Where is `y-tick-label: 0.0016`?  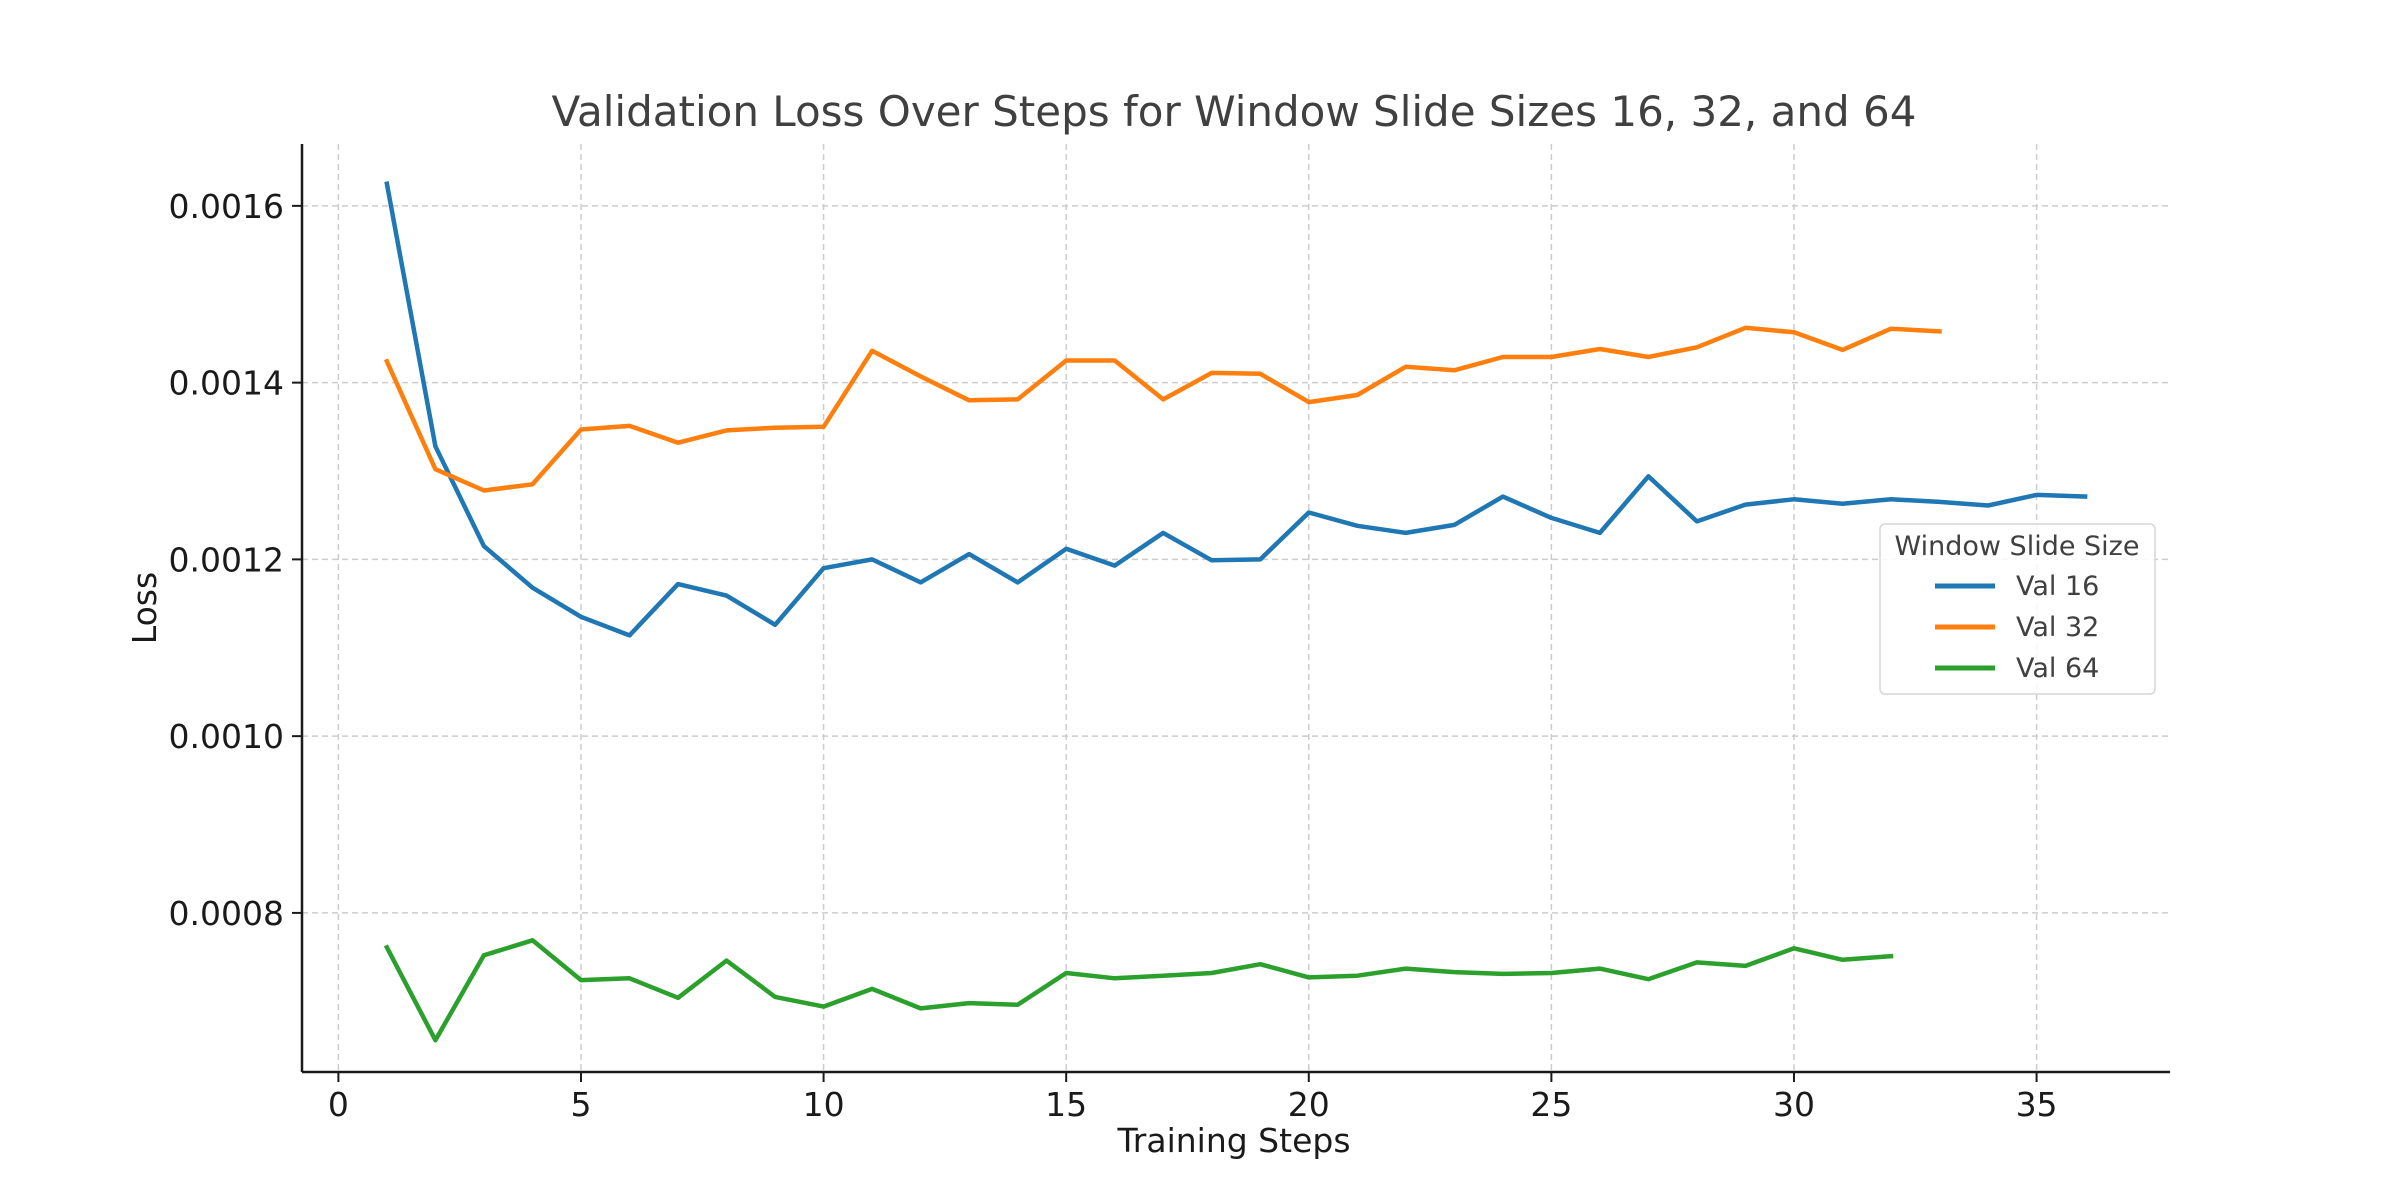
y-tick-label: 0.0016 is located at coordinates (226, 206).